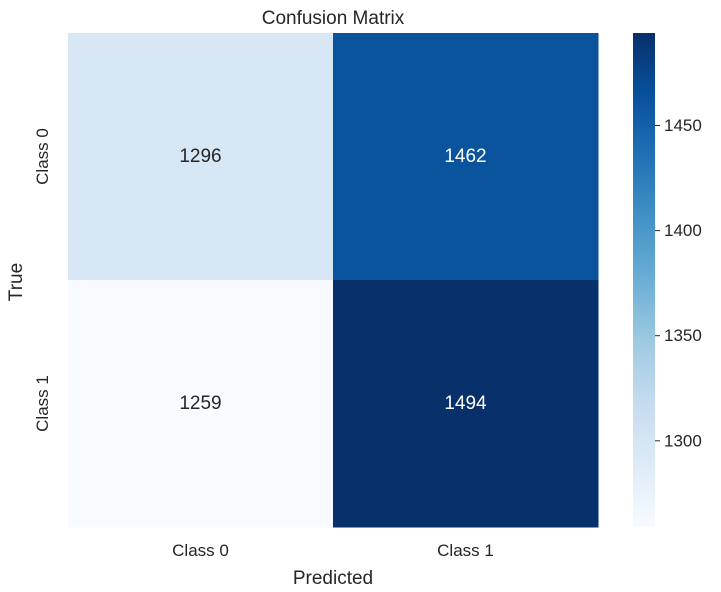 The height and width of the screenshot is (592, 721). I want to click on chart-title: Confusion Matrix, so click(333, 18).